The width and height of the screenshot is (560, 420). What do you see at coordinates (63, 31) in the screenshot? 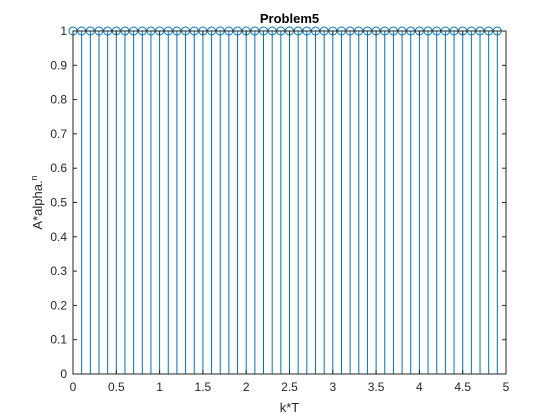
I see `y-tick-label: 1` at bounding box center [63, 31].